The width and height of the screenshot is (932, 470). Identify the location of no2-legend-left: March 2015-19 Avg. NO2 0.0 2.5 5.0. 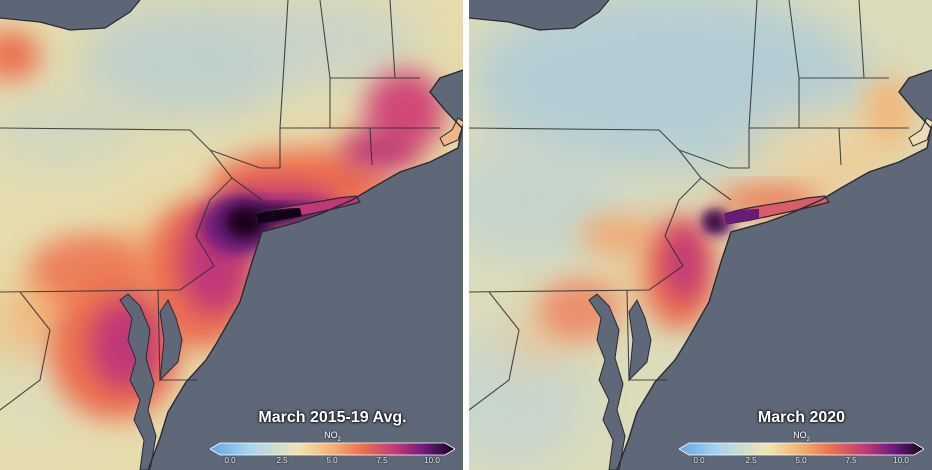
(332, 439).